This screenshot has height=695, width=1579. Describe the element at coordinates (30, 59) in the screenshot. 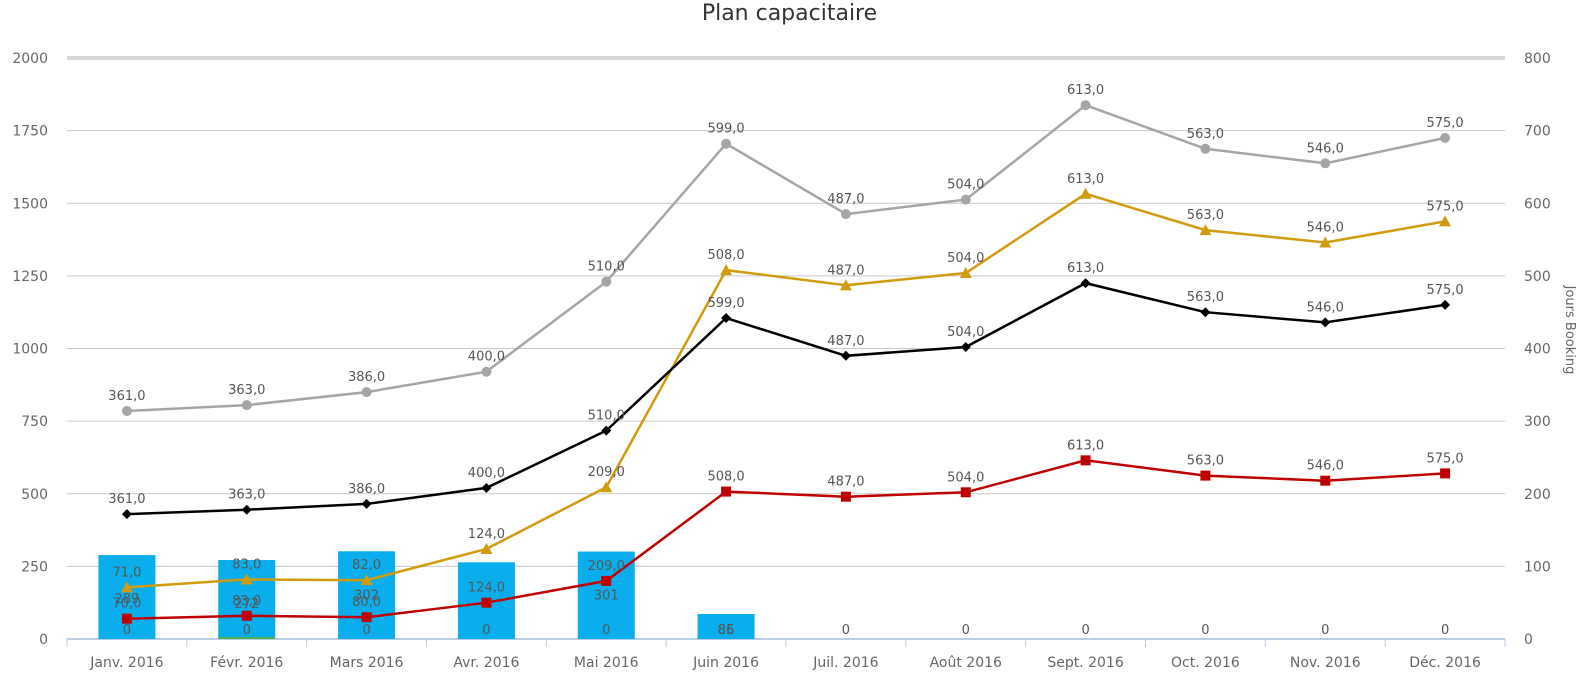

I see `y-left-tick-label: 2000` at that location.